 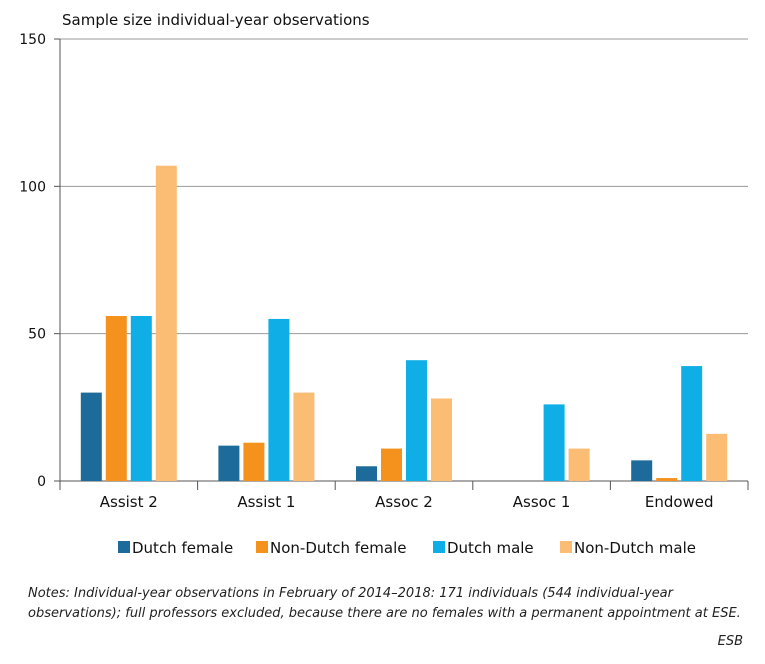 I want to click on x-category-label: Assist 2, so click(x=129, y=502).